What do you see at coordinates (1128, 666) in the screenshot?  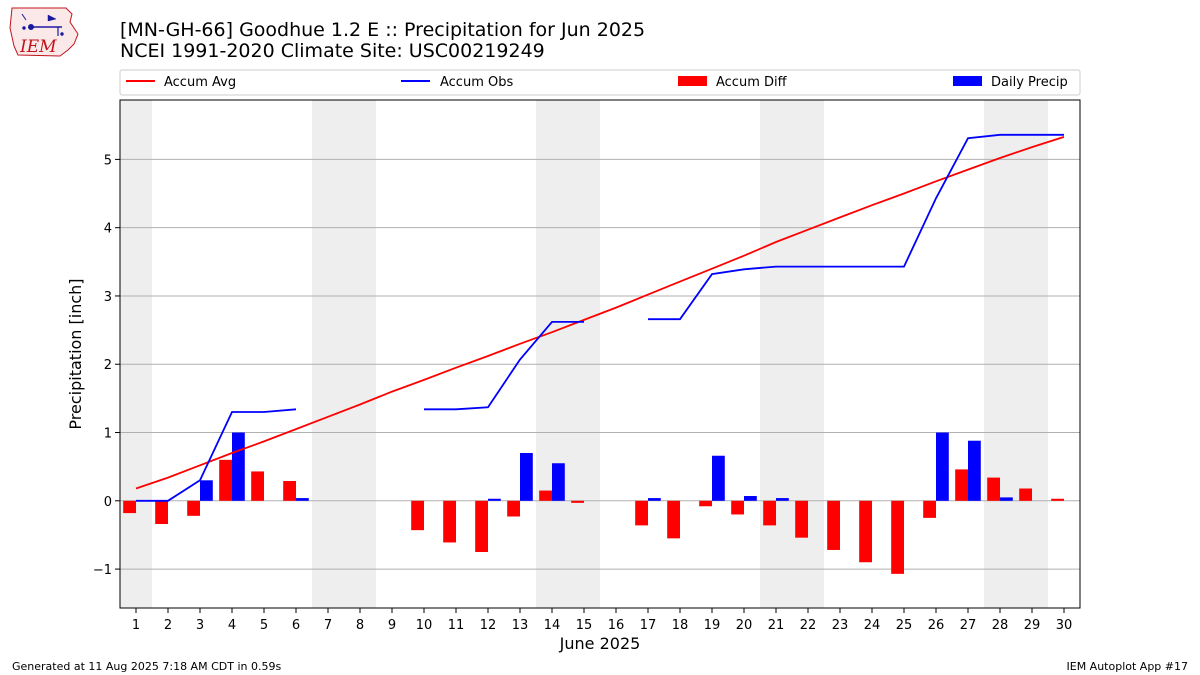 I see `footer-app-id: IEM Autoplot App #17` at bounding box center [1128, 666].